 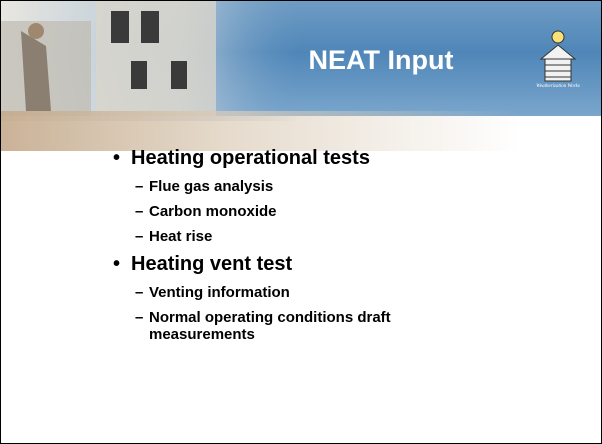 I want to click on sub-bullet: – Venting information, so click(x=289, y=292).